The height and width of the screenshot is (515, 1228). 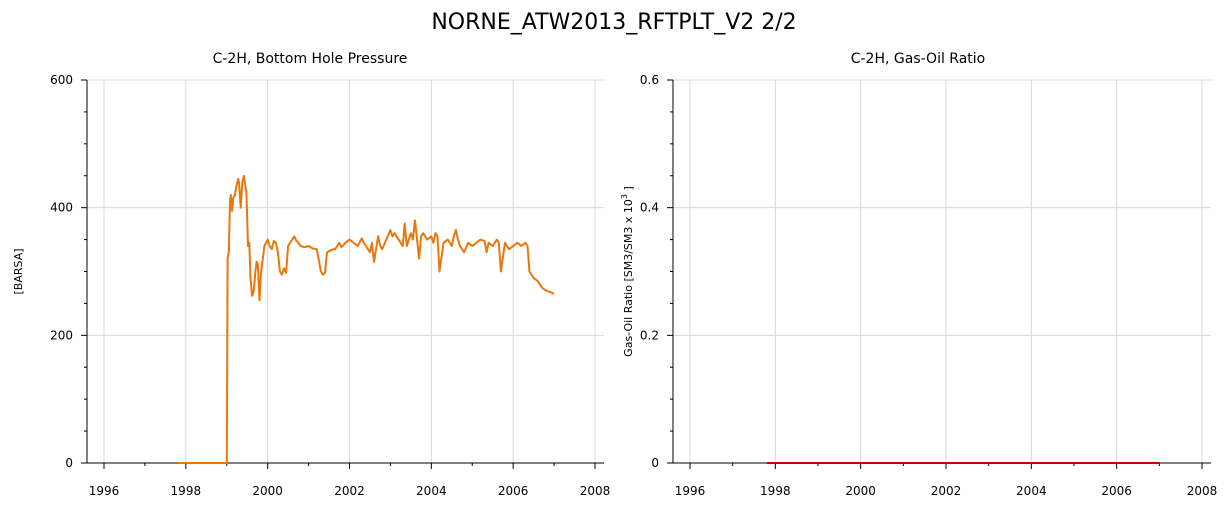 What do you see at coordinates (61, 335) in the screenshot?
I see `y-tick-label: 200` at bounding box center [61, 335].